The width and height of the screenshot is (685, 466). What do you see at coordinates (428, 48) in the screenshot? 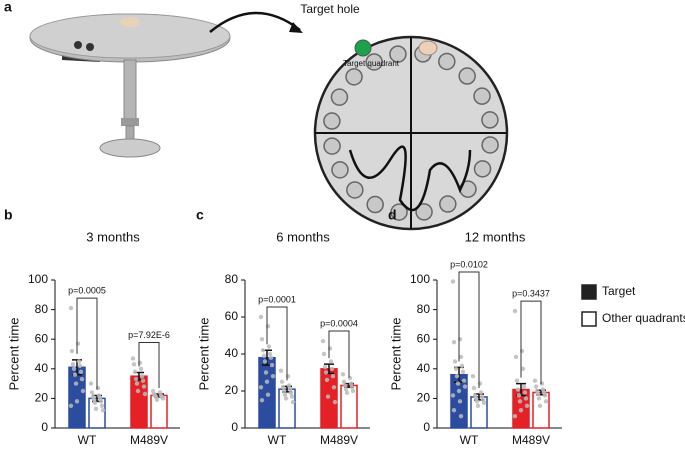
I see `mouse` at bounding box center [428, 48].